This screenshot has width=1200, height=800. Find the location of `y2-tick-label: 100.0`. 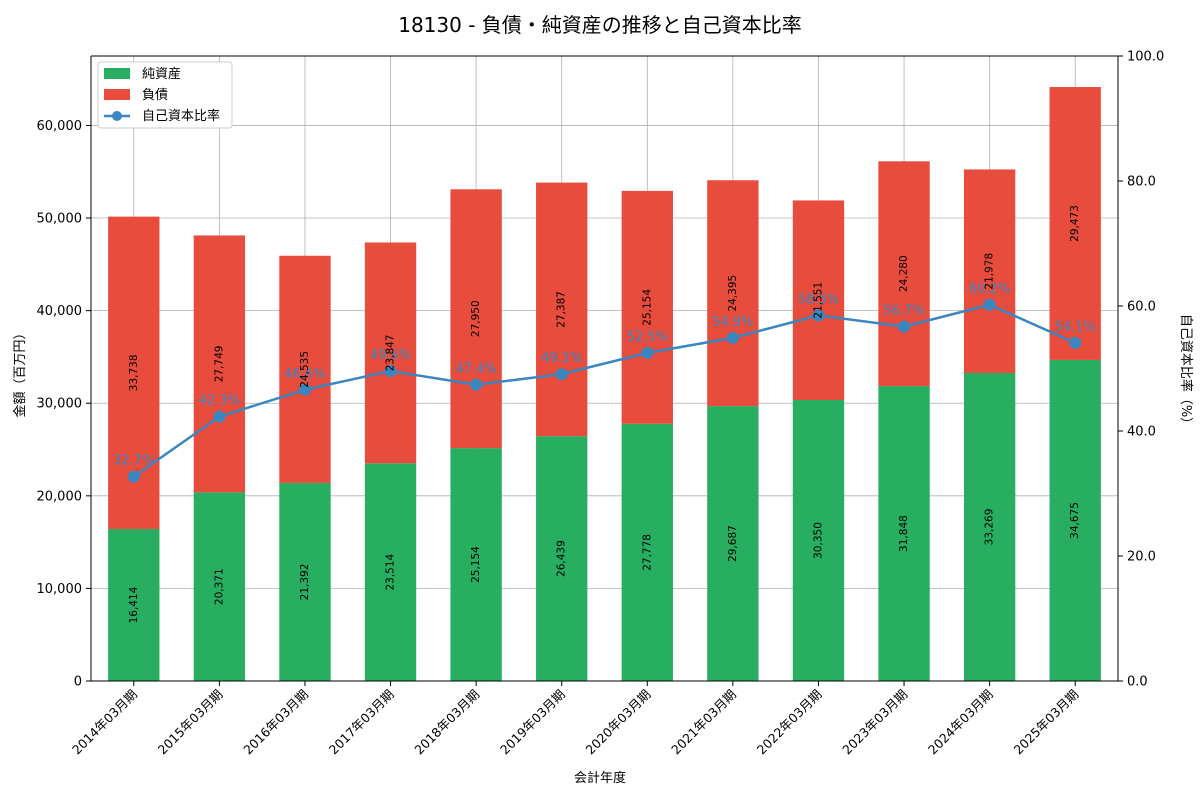

y2-tick-label: 100.0 is located at coordinates (1145, 57).